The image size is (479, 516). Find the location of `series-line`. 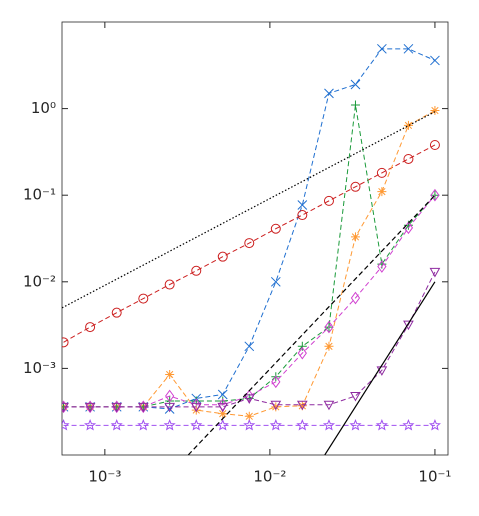

series-line is located at coordinates (380, 368).